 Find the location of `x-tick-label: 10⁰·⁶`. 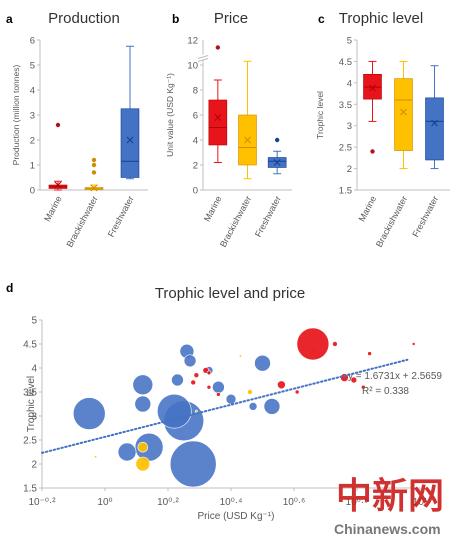

x-tick-label: 10⁰·⁶ is located at coordinates (294, 502).